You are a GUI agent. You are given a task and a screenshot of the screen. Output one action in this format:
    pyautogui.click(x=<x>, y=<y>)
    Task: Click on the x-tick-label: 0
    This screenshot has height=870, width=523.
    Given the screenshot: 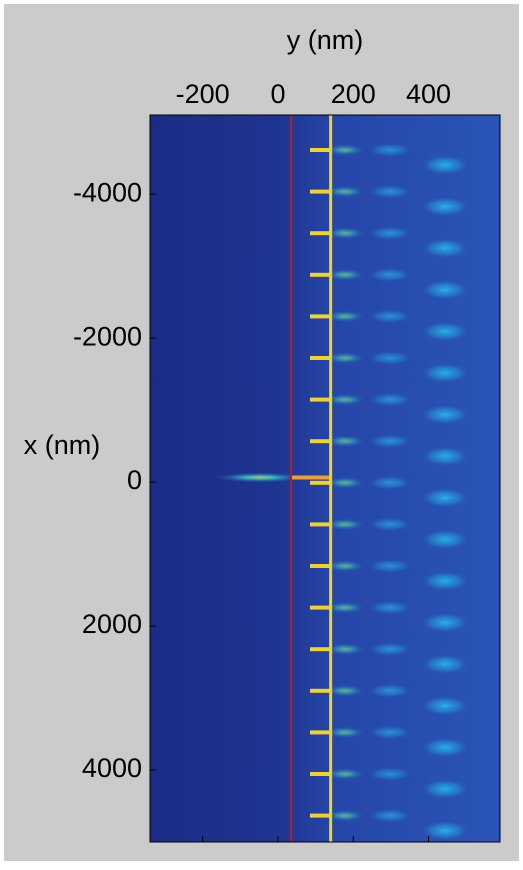 What is the action you would take?
    pyautogui.click(x=277, y=94)
    